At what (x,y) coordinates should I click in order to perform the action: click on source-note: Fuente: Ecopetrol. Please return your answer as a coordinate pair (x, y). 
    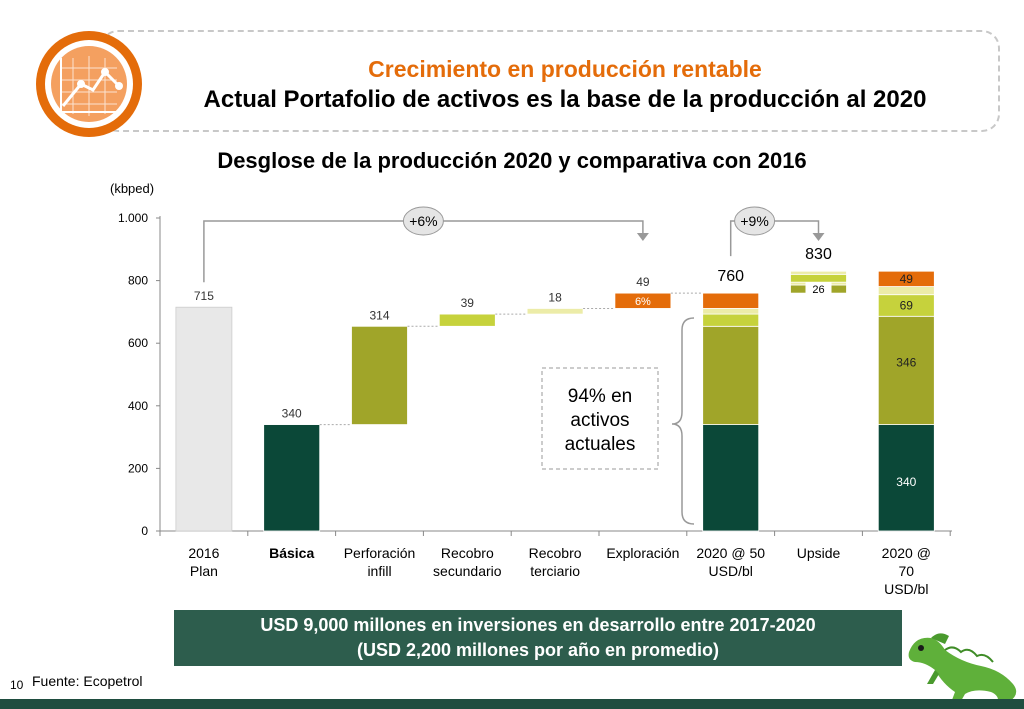
    Looking at the image, I should click on (87, 681).